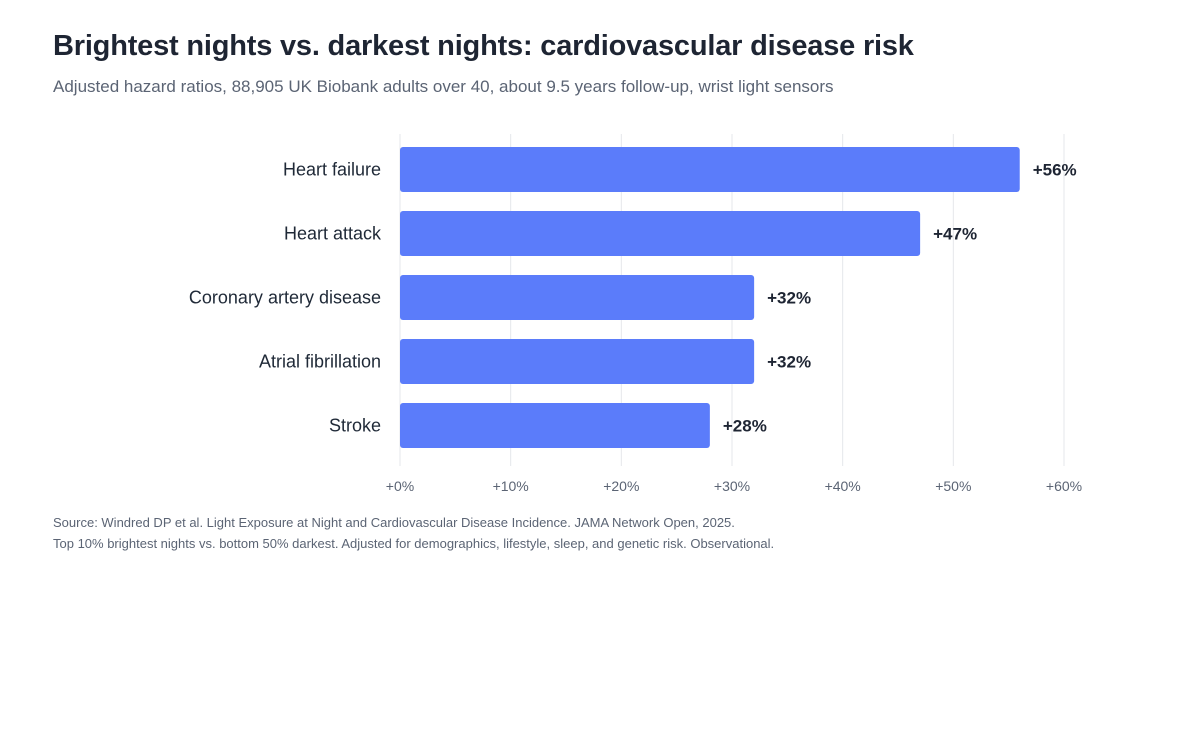 Image resolution: width=1200 pixels, height=747 pixels. Describe the element at coordinates (400, 486) in the screenshot. I see `x-tick-label: +0%` at that location.